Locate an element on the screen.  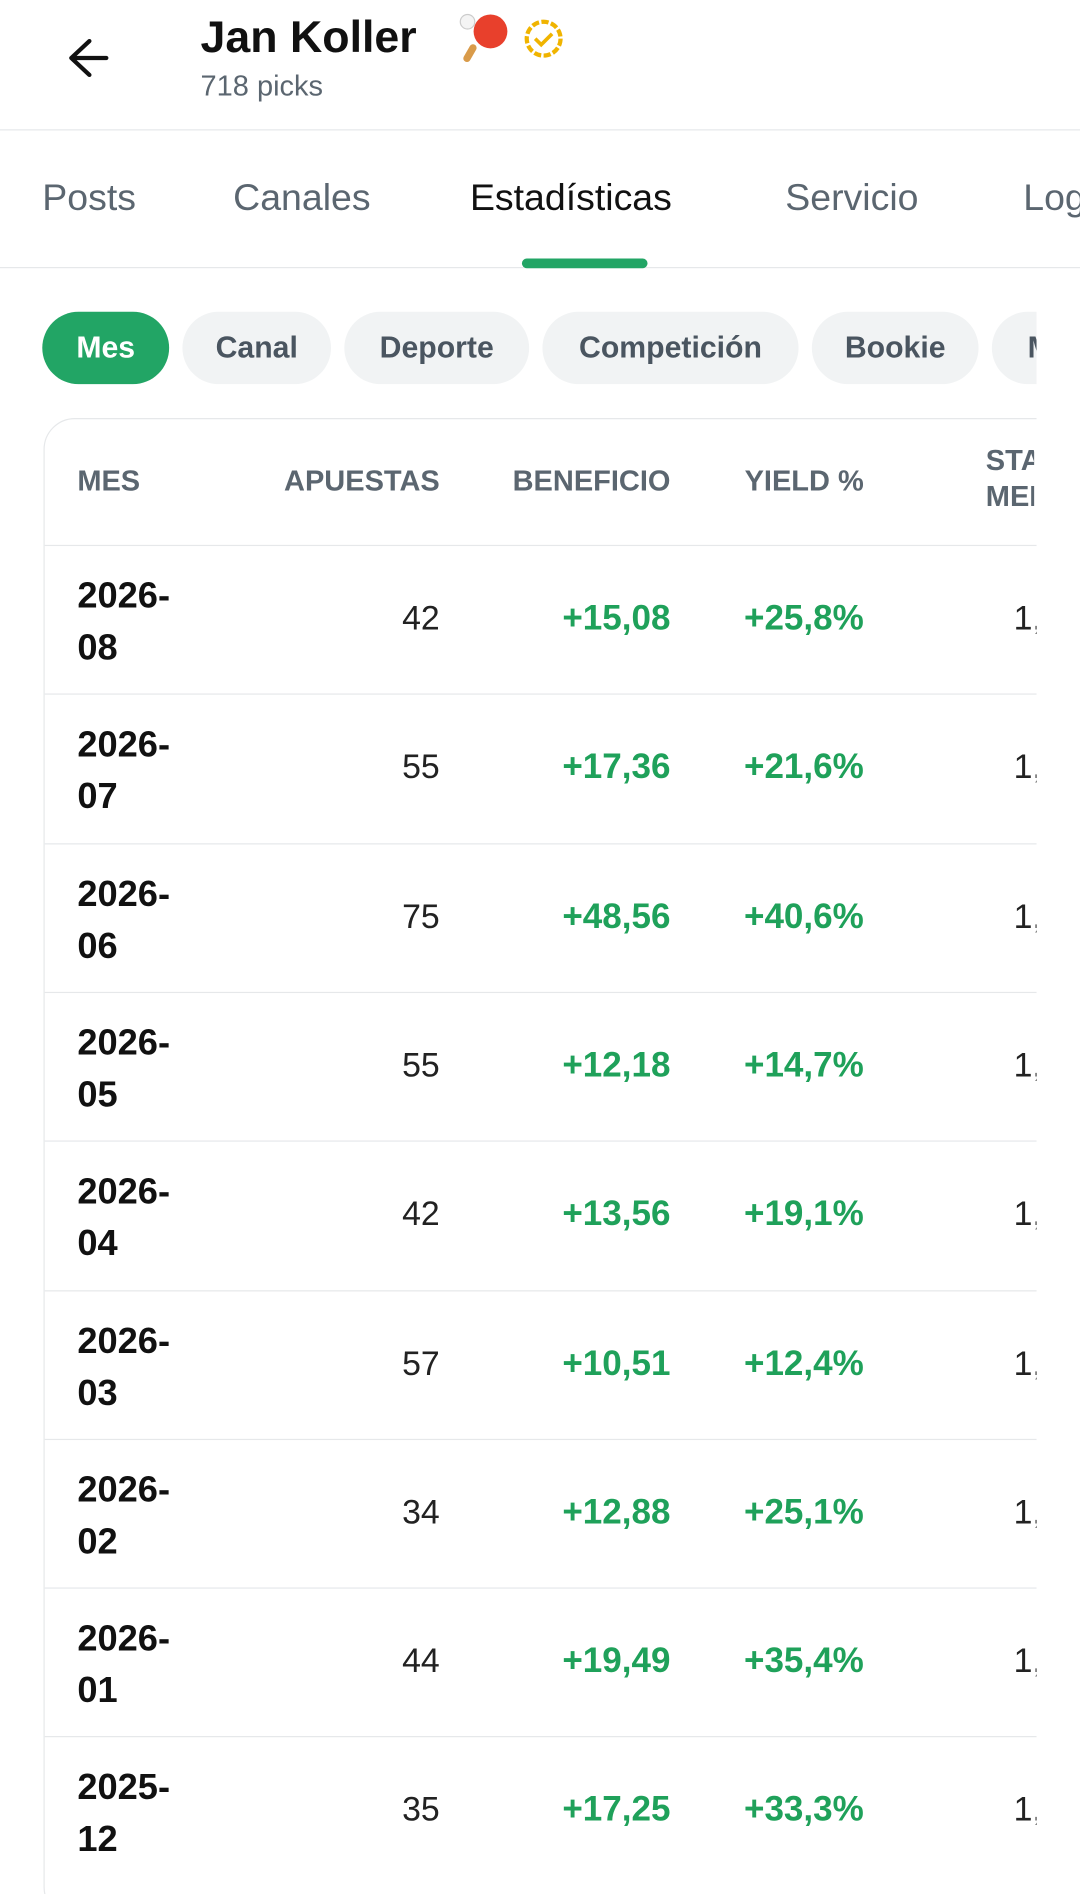
active-tab-indicator is located at coordinates (584, 263).